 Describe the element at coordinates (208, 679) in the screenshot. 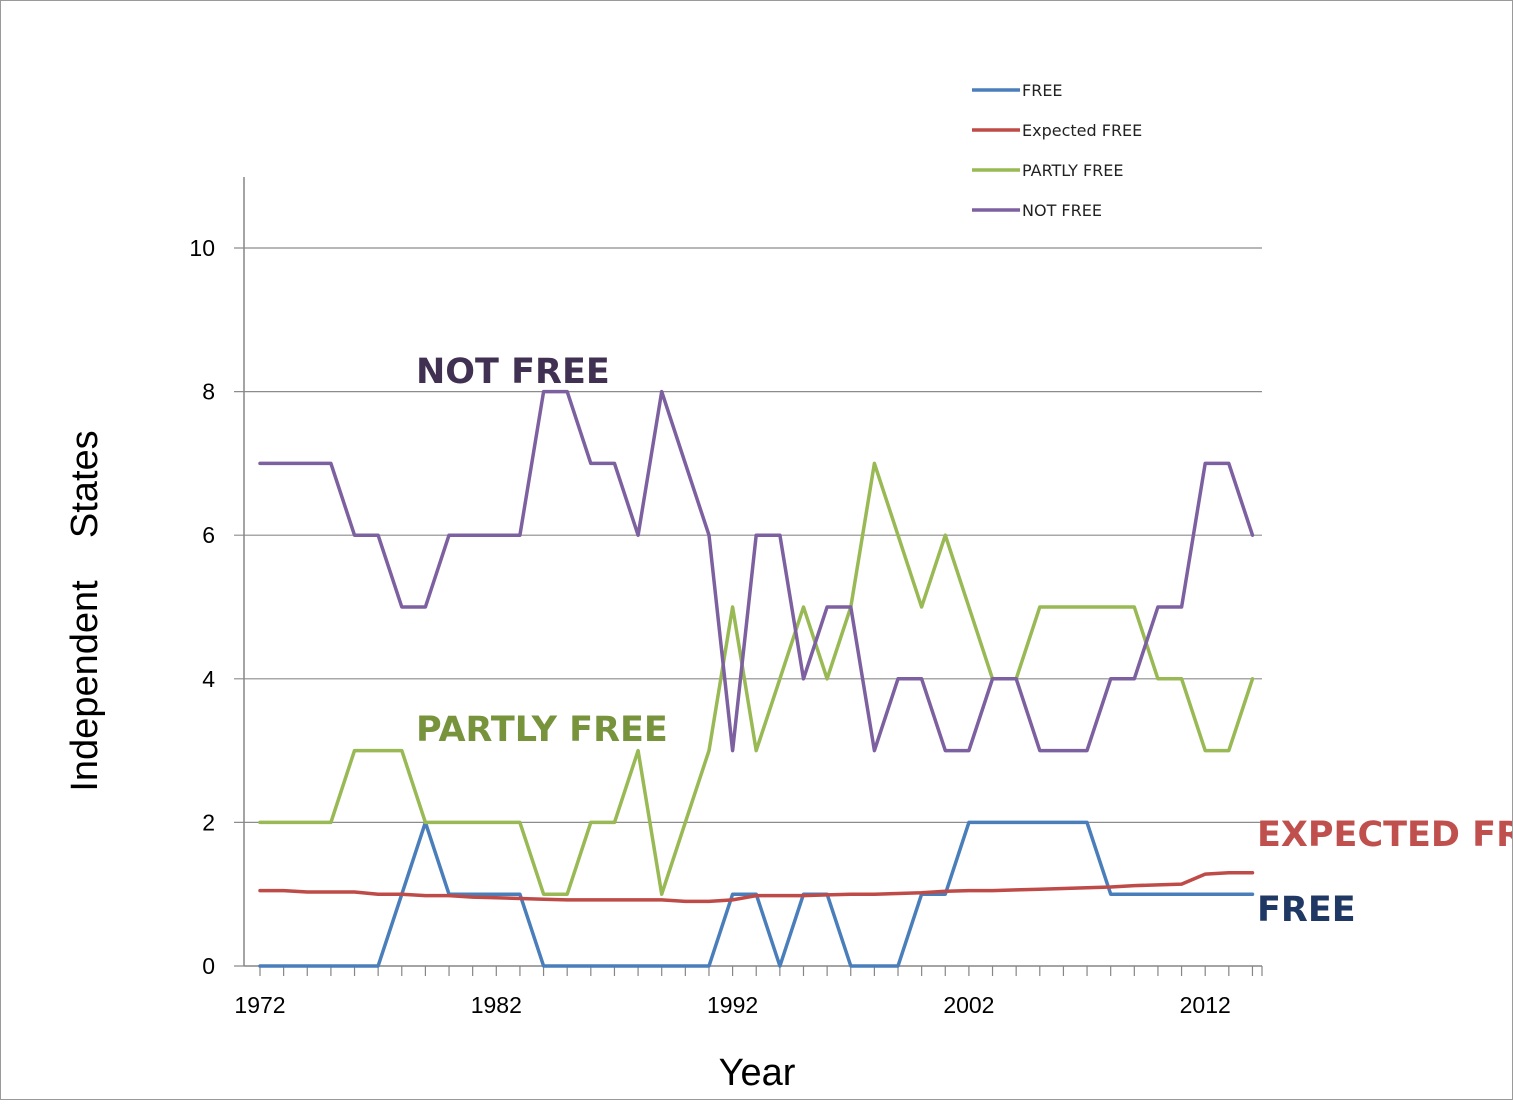

I see `y-tick-label: 4` at that location.